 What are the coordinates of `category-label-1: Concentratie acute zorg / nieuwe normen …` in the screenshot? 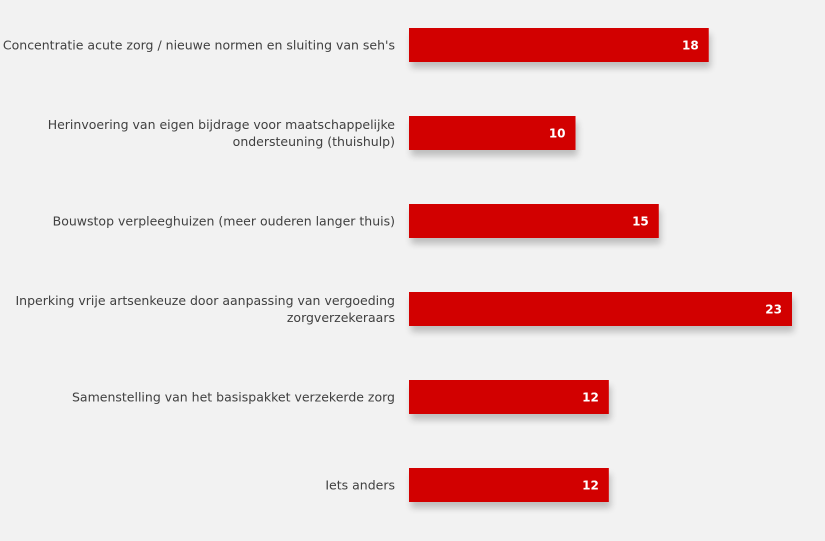 It's located at (199, 45).